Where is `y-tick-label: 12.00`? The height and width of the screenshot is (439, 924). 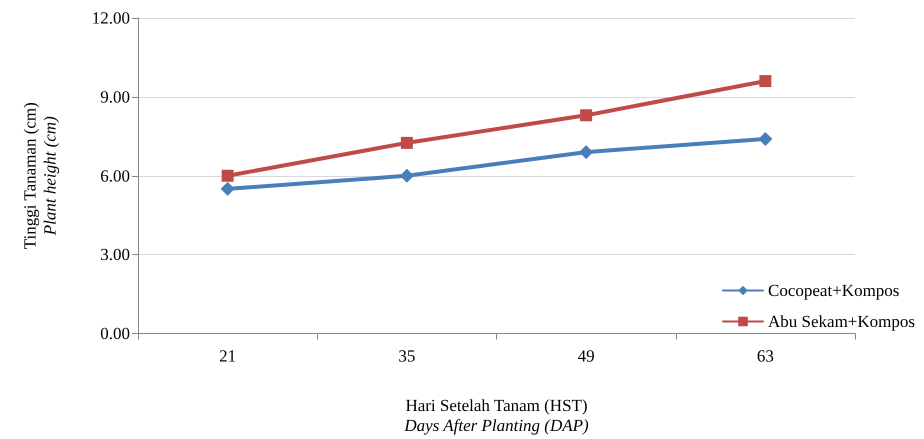
y-tick-label: 12.00 is located at coordinates (111, 18).